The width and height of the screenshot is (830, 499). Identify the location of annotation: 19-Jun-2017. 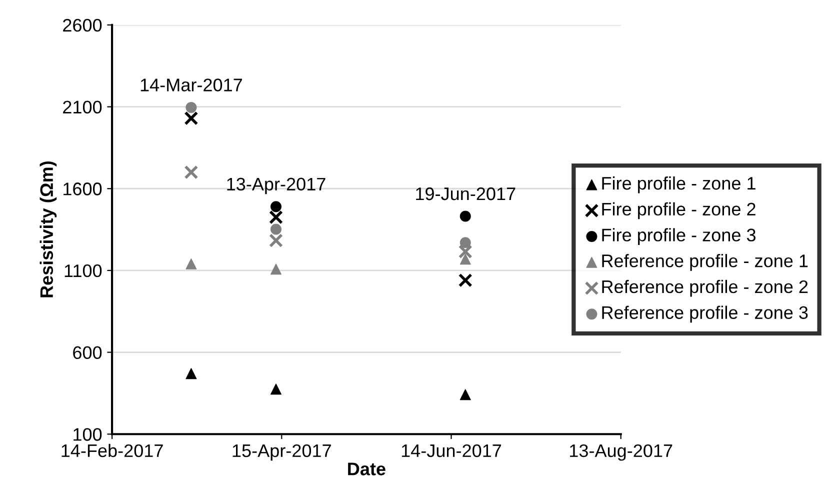
(466, 193).